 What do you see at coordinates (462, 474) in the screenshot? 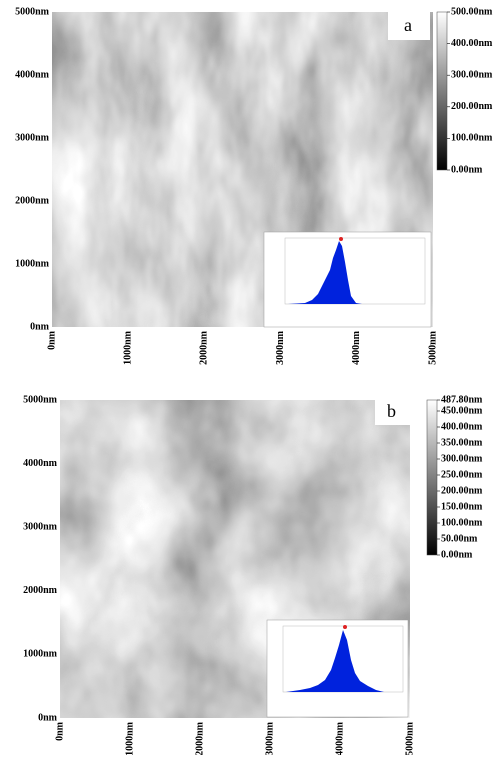
I see `colorbar-label: 250.00nm` at bounding box center [462, 474].